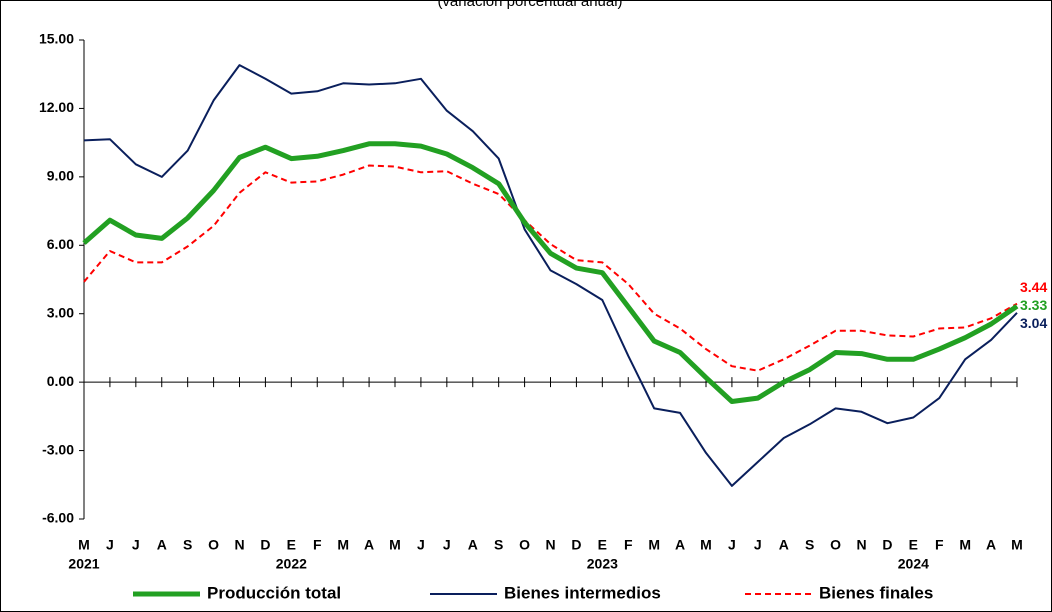  What do you see at coordinates (58, 518) in the screenshot?
I see `y-tick-label: -6.00` at bounding box center [58, 518].